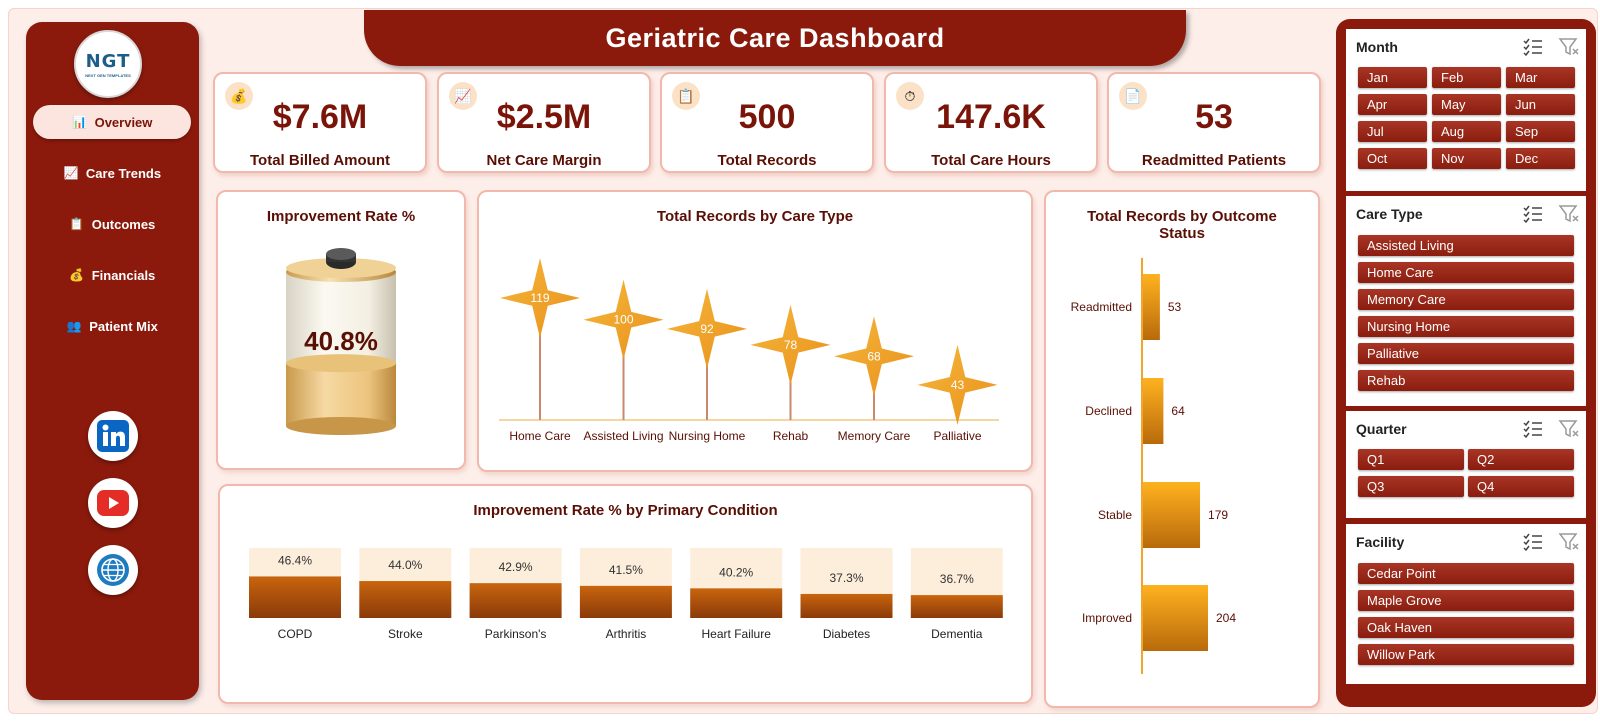  Describe the element at coordinates (1182, 225) in the screenshot. I see `chart-title: Total Records by Outcome Status` at that location.